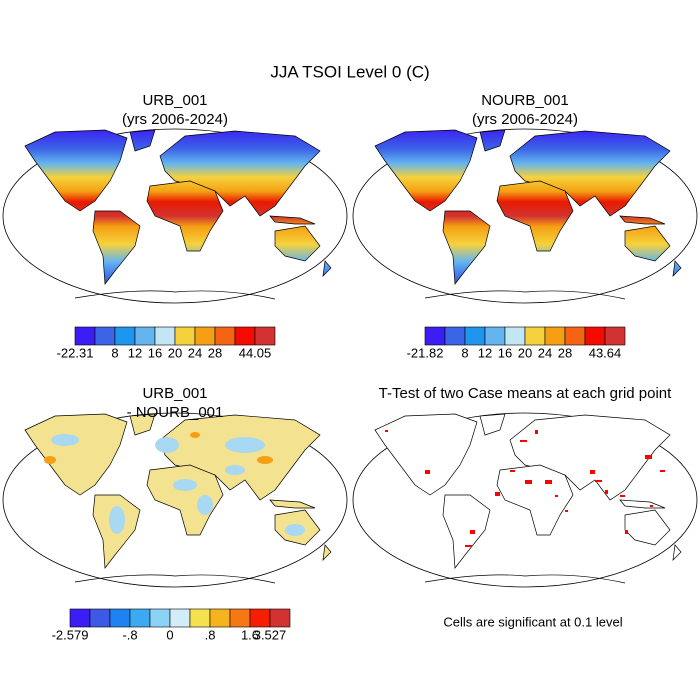  Describe the element at coordinates (175, 412) in the screenshot. I see `panel-title: - NOURB_001` at that location.